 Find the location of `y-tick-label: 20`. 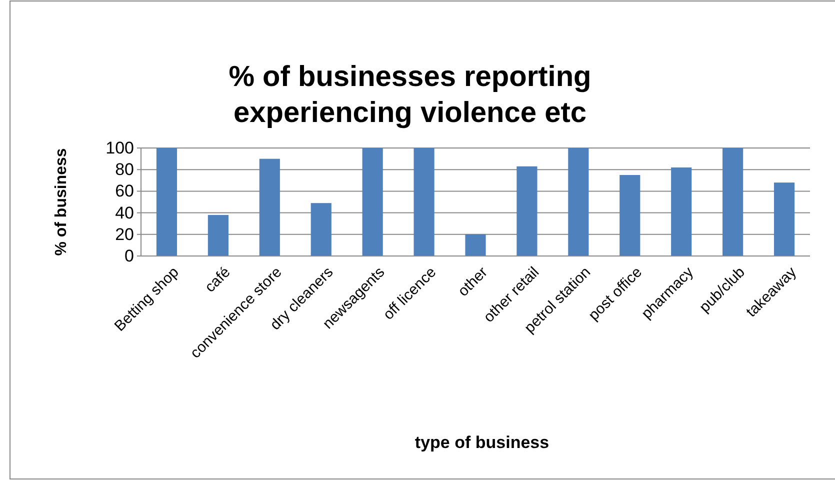

y-tick-label: 20 is located at coordinates (124, 234).